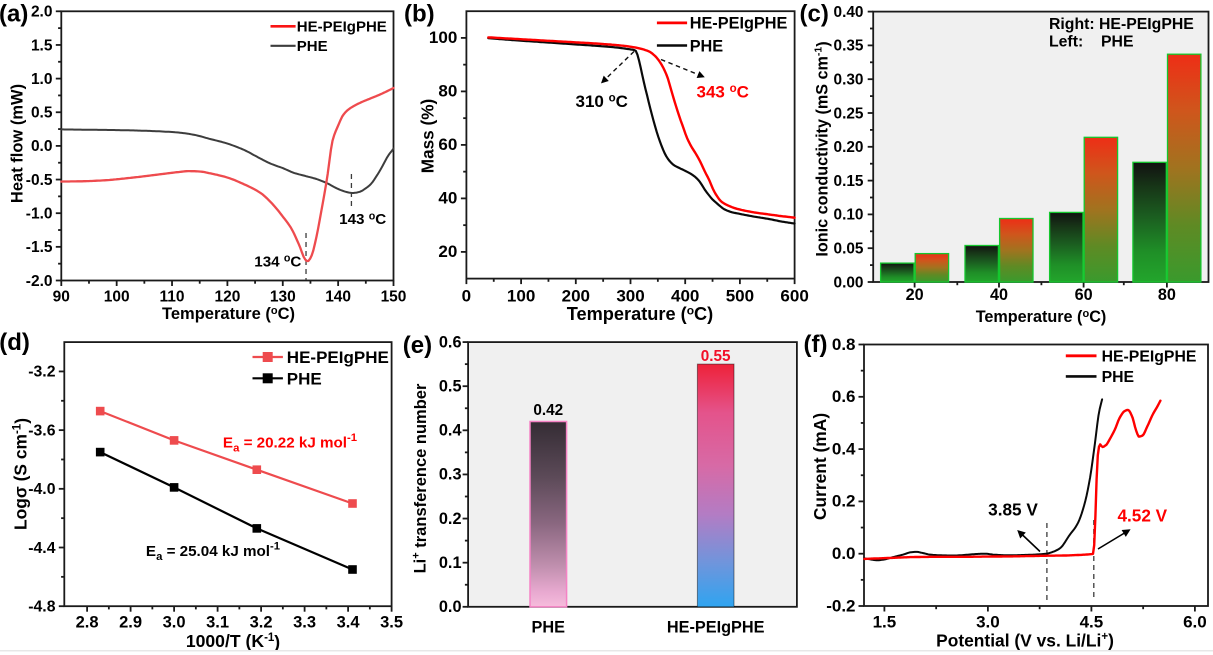  Describe the element at coordinates (1142, 516) in the screenshot. I see `svg-text: 4.52 V` at that location.